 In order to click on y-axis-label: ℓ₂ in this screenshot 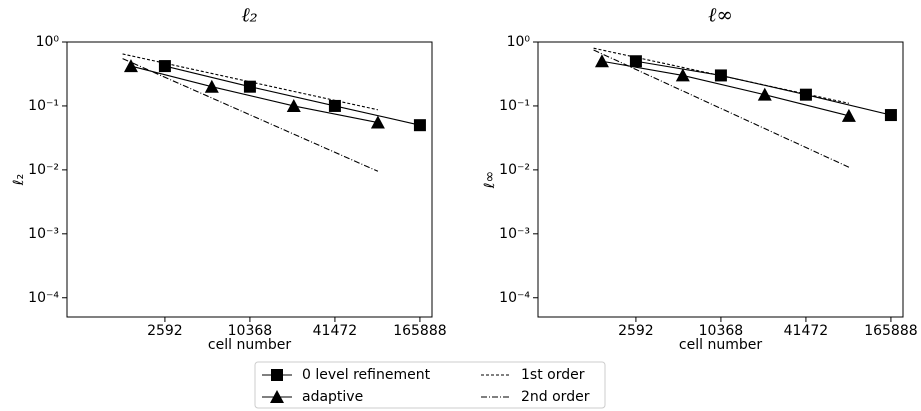, I will do `click(19, 180)`.